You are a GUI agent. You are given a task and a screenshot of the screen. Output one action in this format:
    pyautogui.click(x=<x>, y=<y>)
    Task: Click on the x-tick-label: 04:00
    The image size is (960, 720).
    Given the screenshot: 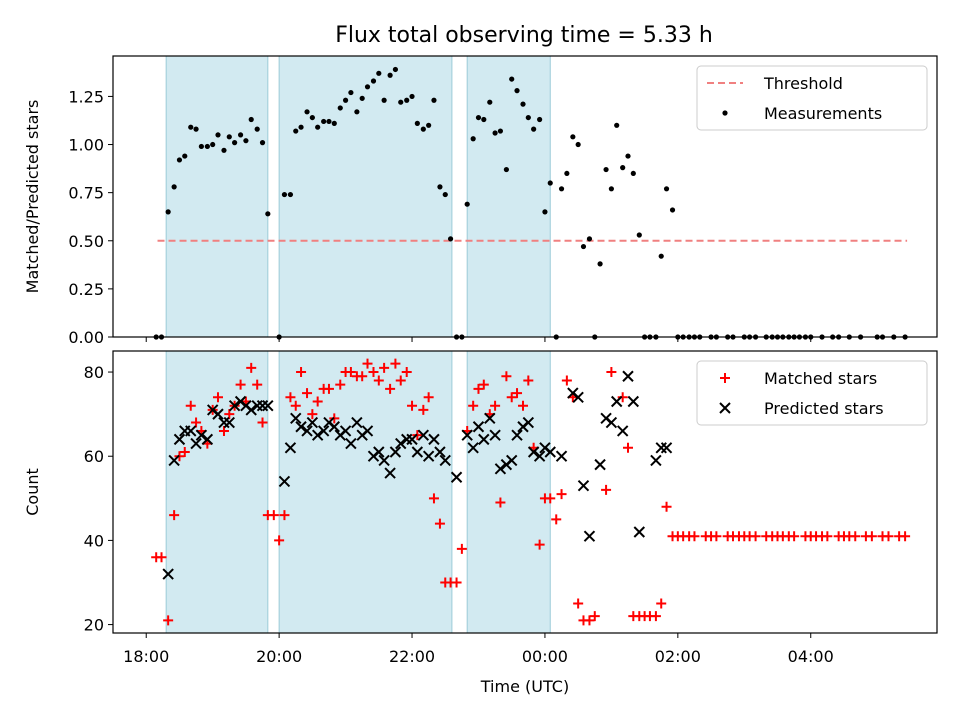 What is the action you would take?
    pyautogui.click(x=811, y=656)
    